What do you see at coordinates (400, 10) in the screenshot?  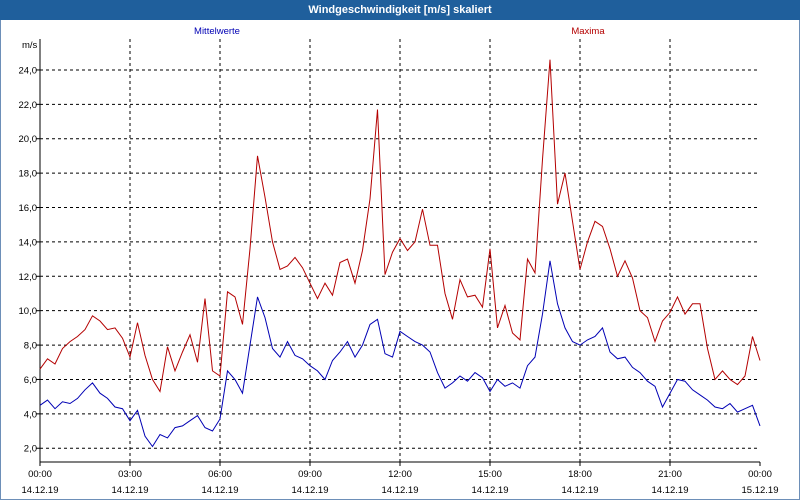 I see `chart-title: Windgeschwindigkeit [m/s] skaliert` at bounding box center [400, 10].